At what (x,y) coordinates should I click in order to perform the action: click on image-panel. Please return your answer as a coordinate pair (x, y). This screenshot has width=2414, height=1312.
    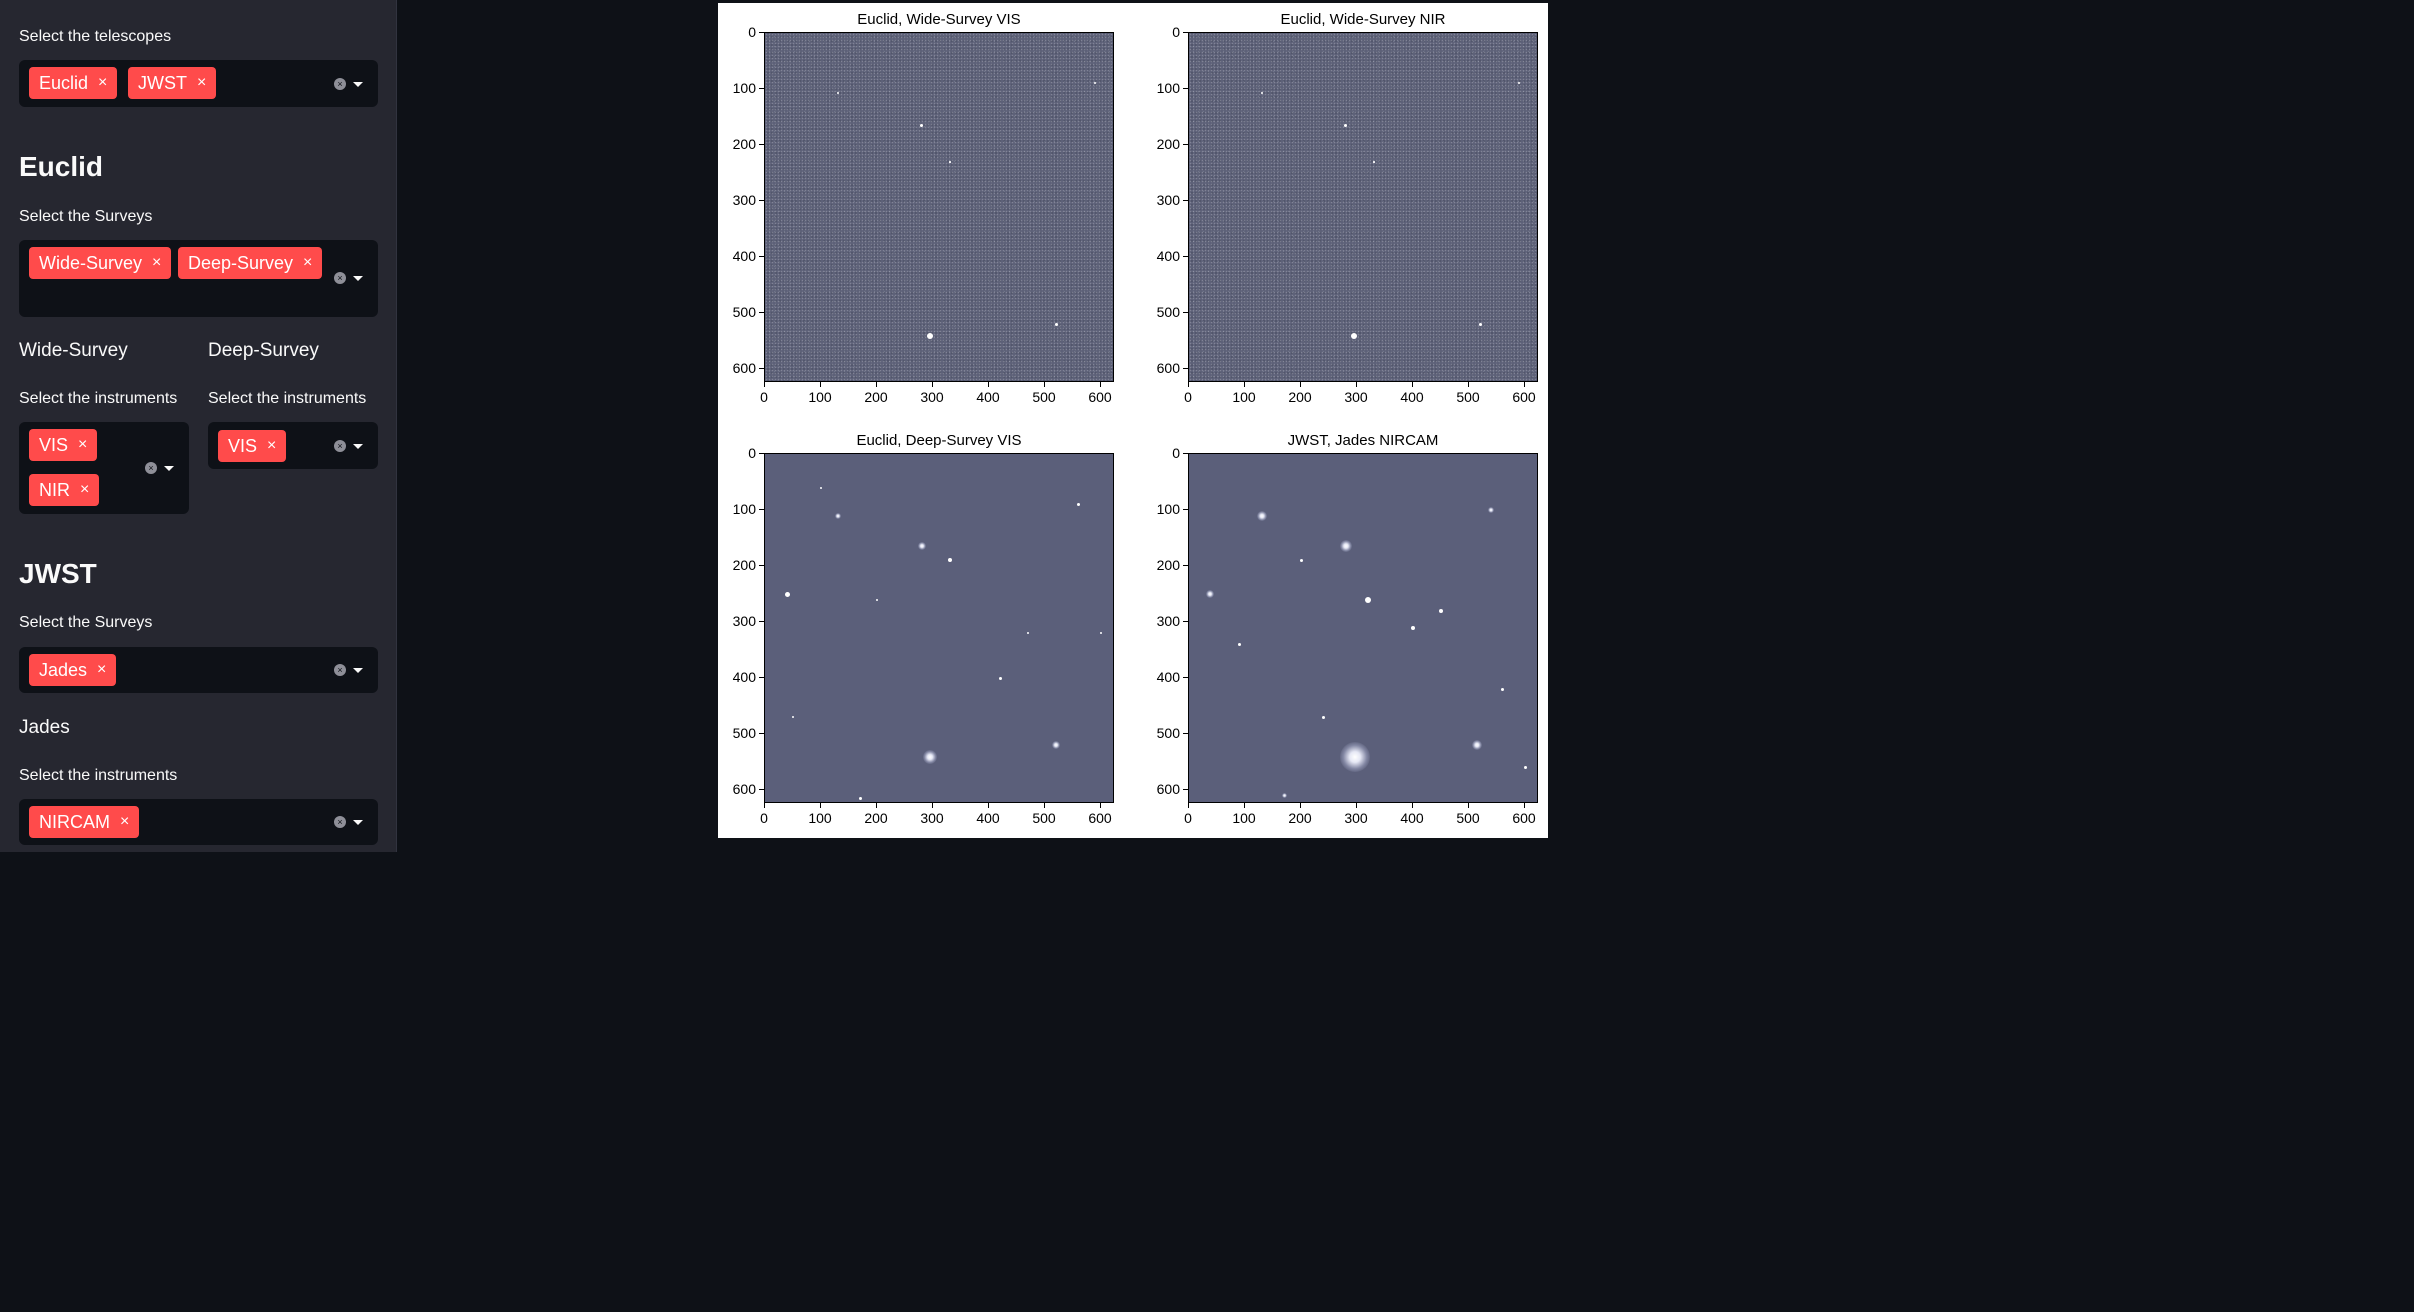
    Looking at the image, I should click on (939, 207).